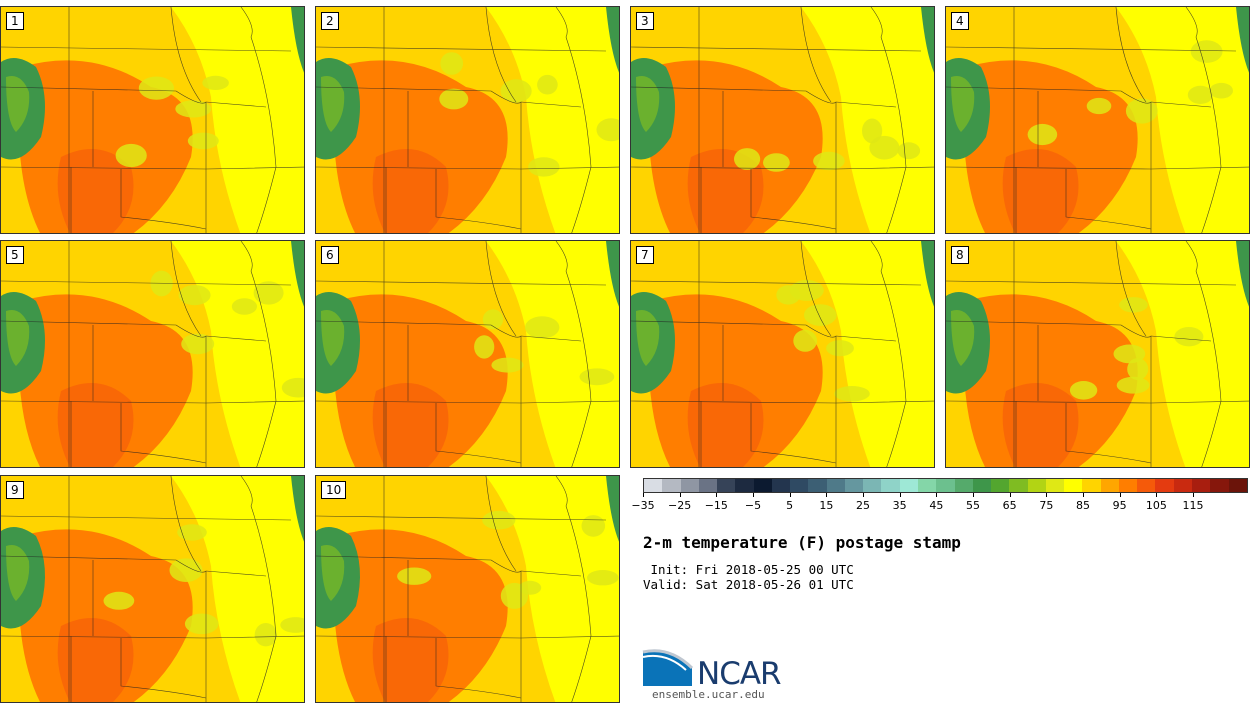 This screenshot has width=1260, height=703. What do you see at coordinates (152, 589) in the screenshot?
I see `map-panel-9: 9` at bounding box center [152, 589].